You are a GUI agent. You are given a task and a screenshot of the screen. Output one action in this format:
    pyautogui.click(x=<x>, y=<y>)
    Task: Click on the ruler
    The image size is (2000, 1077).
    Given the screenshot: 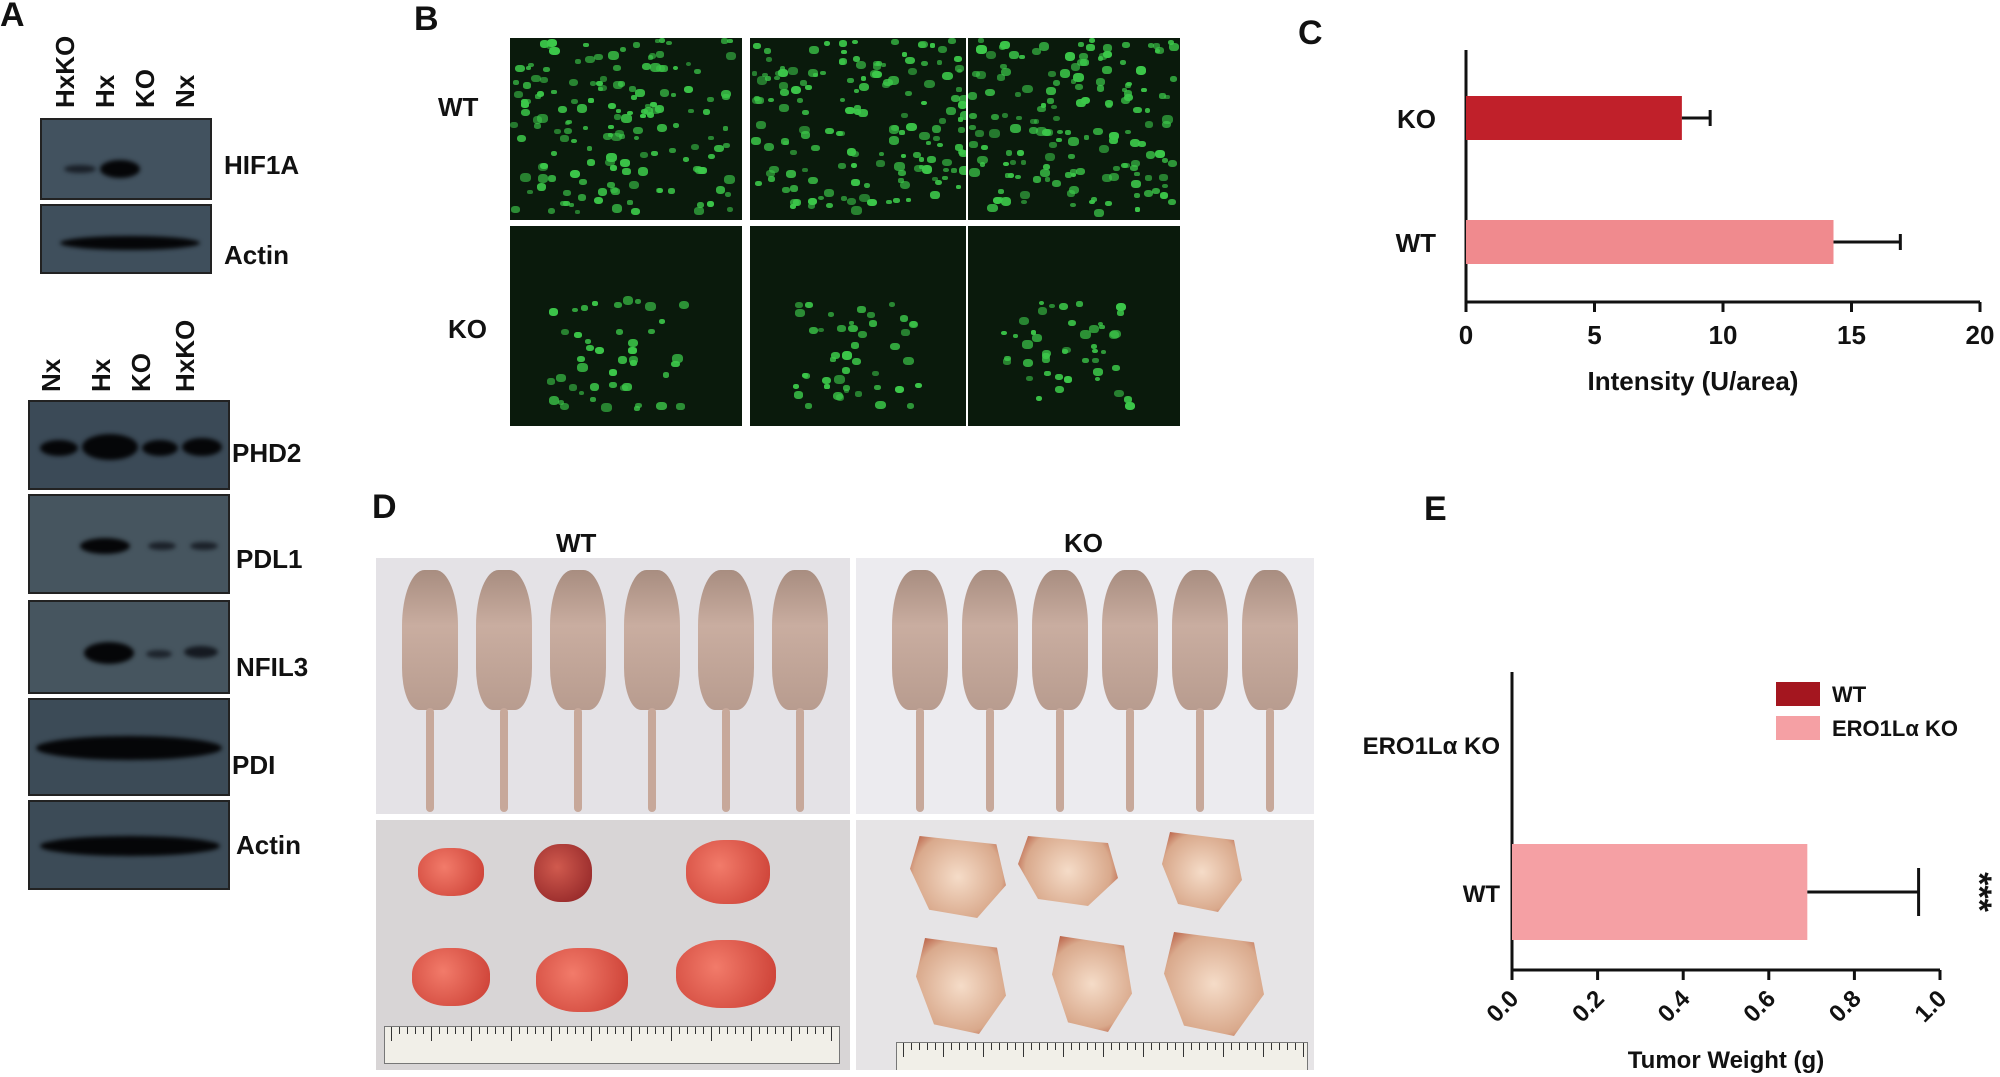 What is the action you would take?
    pyautogui.click(x=612, y=1045)
    